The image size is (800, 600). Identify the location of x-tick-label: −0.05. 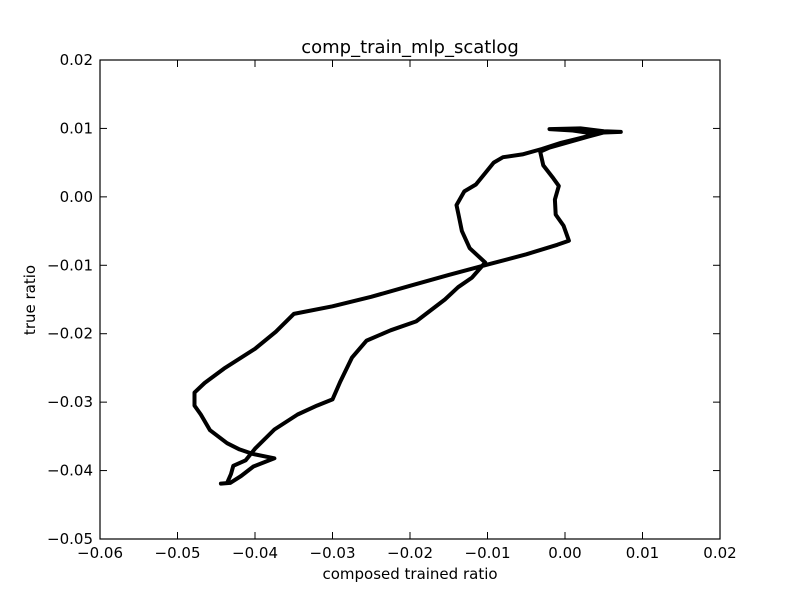
(178, 553).